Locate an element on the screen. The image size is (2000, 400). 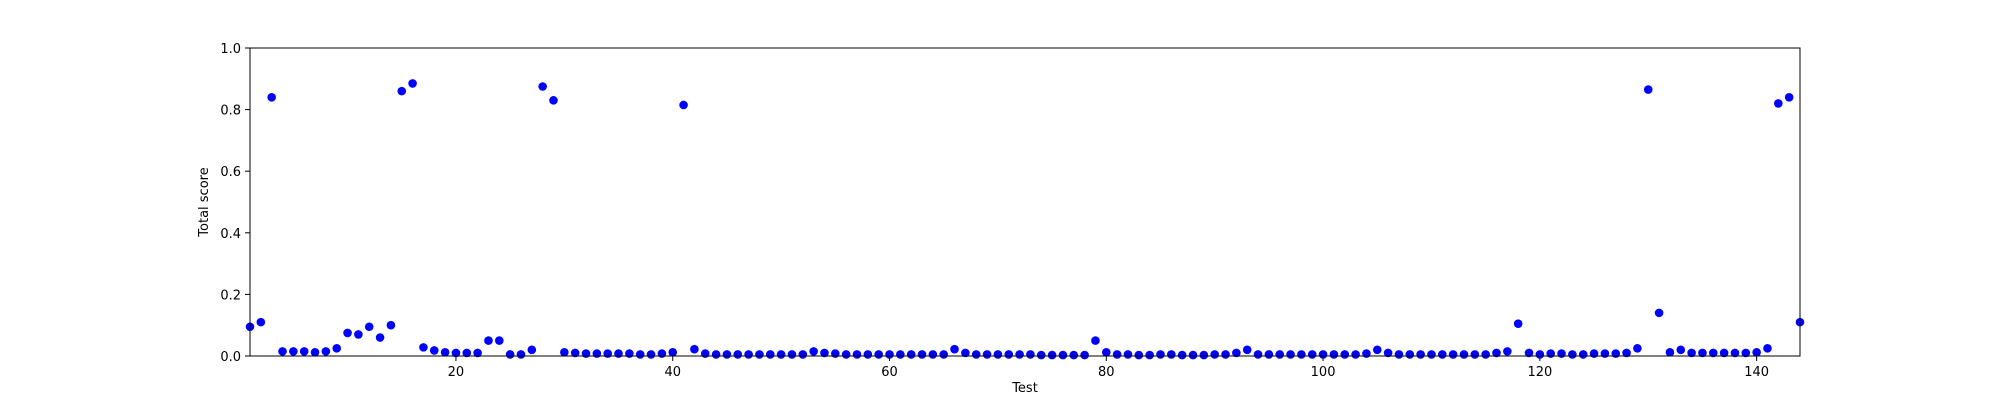
x-tick-label: 100 is located at coordinates (1323, 372).